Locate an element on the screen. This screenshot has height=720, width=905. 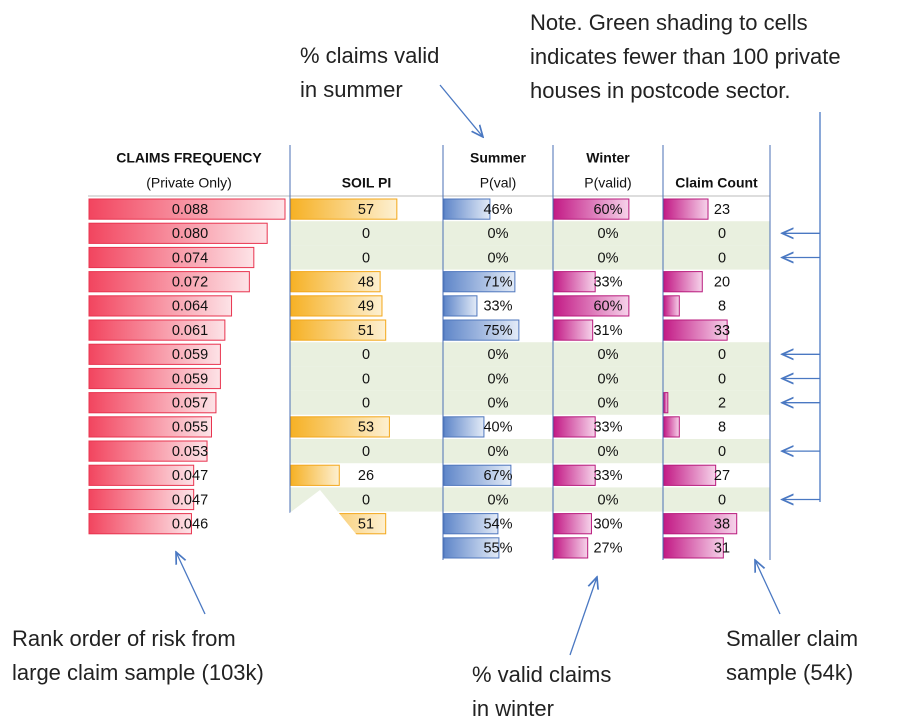
cell-value: 53 is located at coordinates (366, 428).